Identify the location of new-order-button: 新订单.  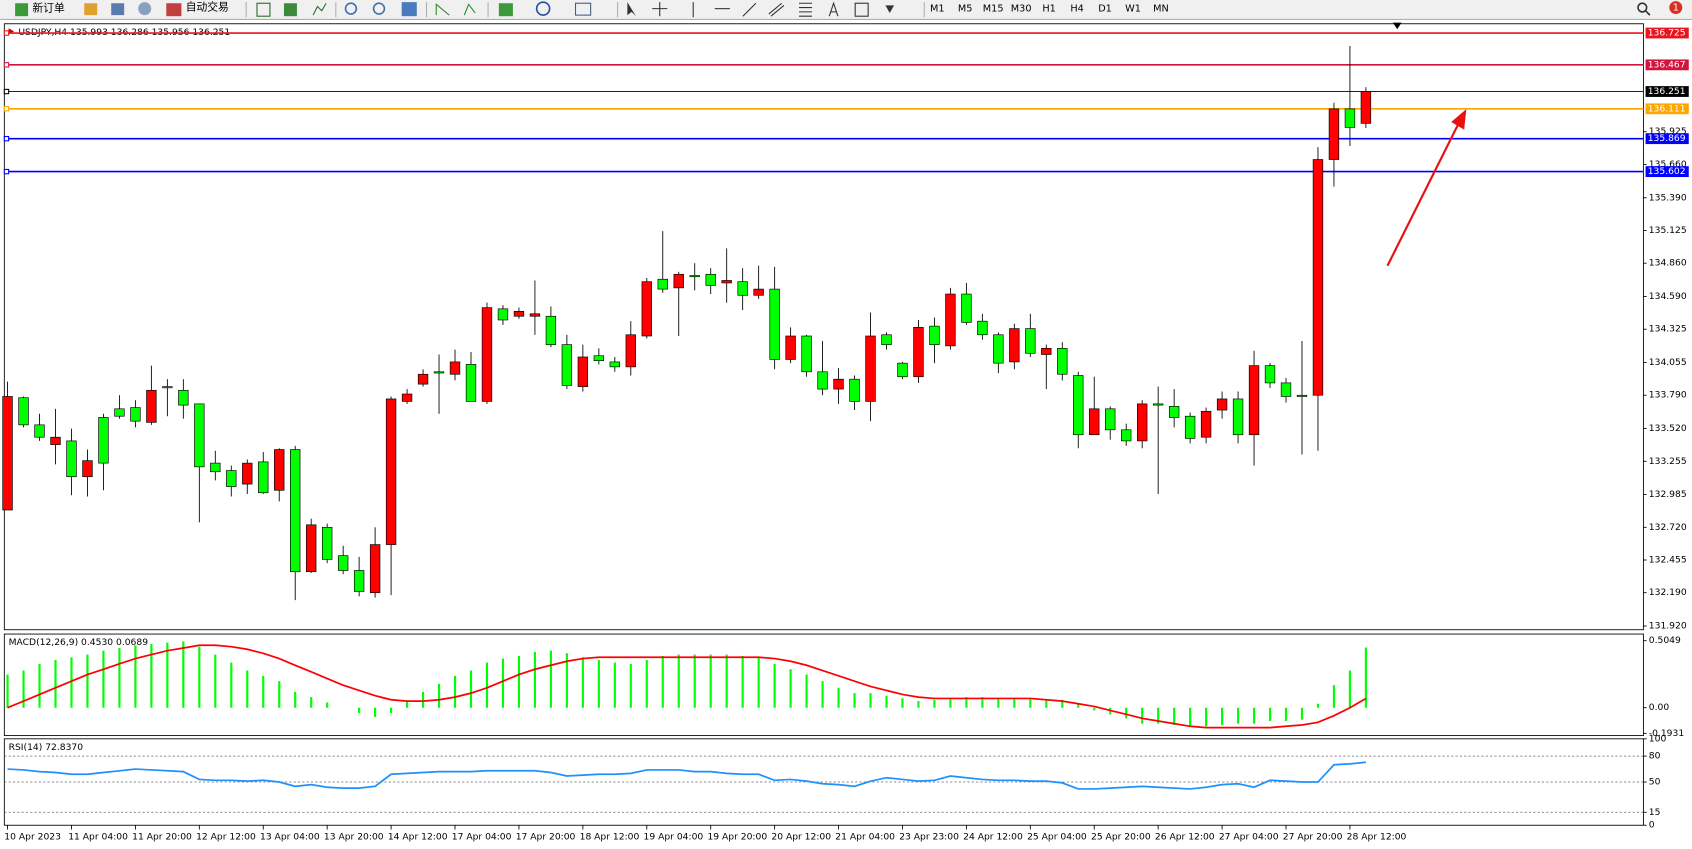
(48, 8).